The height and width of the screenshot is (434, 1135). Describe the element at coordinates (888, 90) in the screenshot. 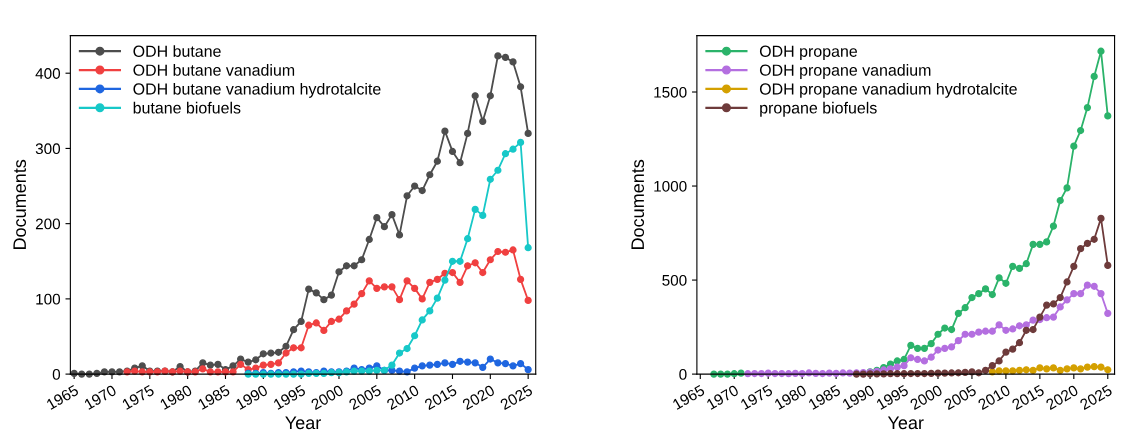

I see `legend-label: ODH propane vanadium hydrotalcite` at that location.